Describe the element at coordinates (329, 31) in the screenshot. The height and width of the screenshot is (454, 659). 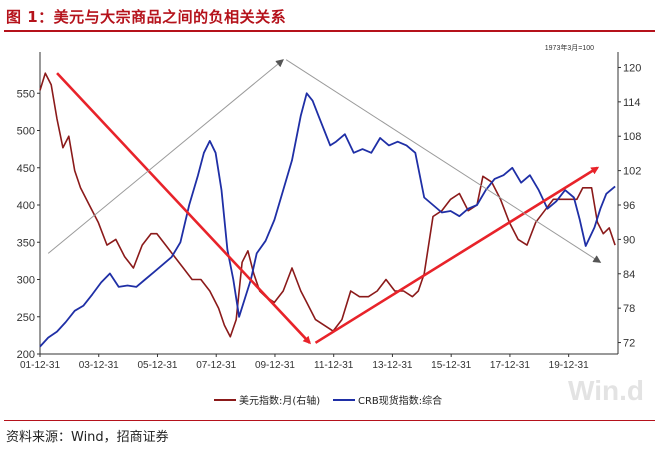
I see `title-rule` at that location.